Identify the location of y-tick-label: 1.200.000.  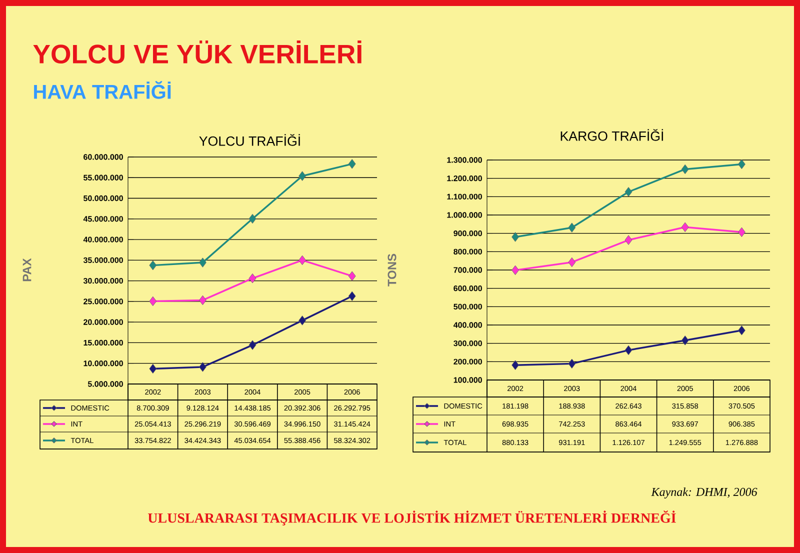
(464, 178).